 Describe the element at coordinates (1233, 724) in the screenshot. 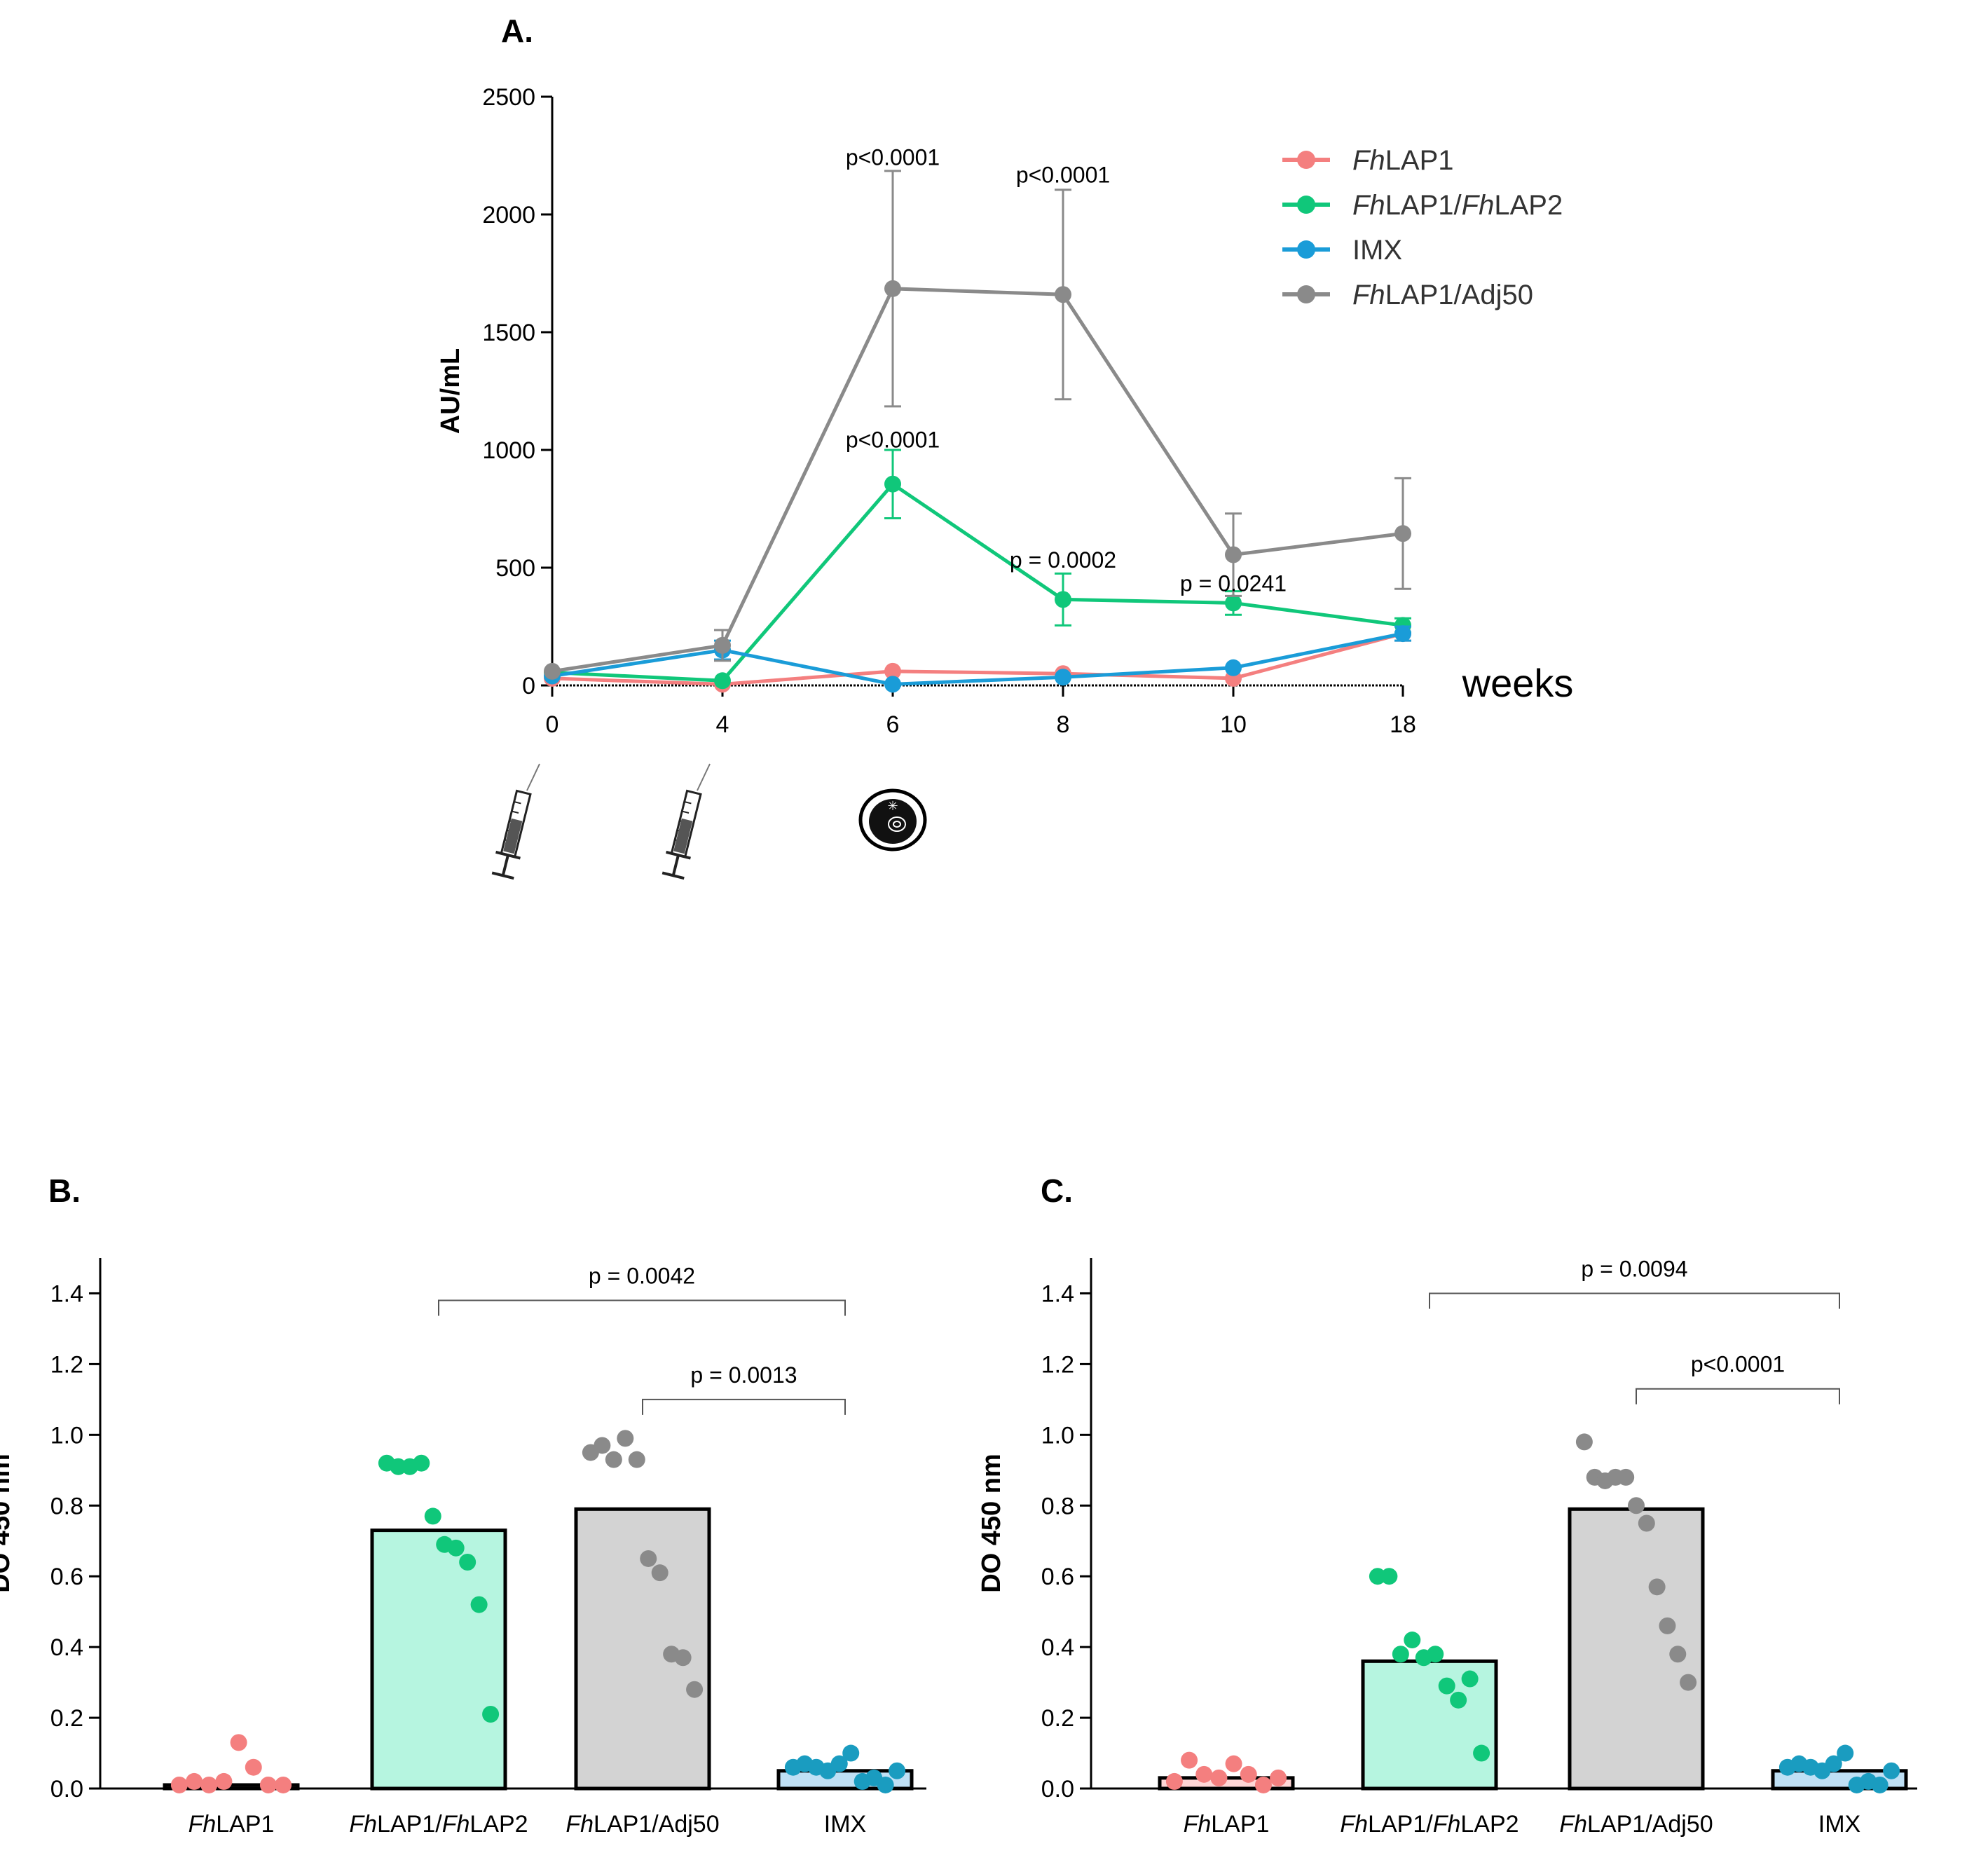

I see `x-tick-label: 10` at that location.